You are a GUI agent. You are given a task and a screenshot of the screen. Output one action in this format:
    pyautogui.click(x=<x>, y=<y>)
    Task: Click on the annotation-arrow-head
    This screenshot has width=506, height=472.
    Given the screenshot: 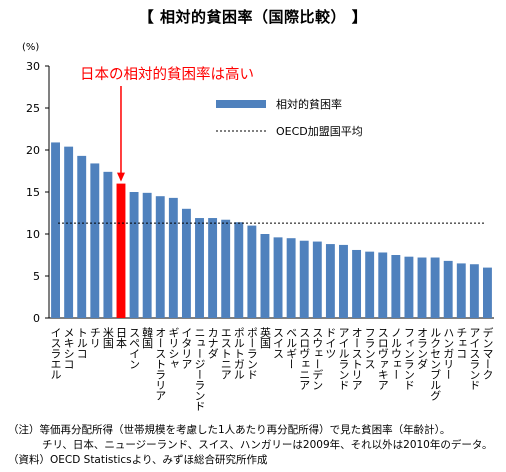 What is the action you would take?
    pyautogui.click(x=120, y=177)
    